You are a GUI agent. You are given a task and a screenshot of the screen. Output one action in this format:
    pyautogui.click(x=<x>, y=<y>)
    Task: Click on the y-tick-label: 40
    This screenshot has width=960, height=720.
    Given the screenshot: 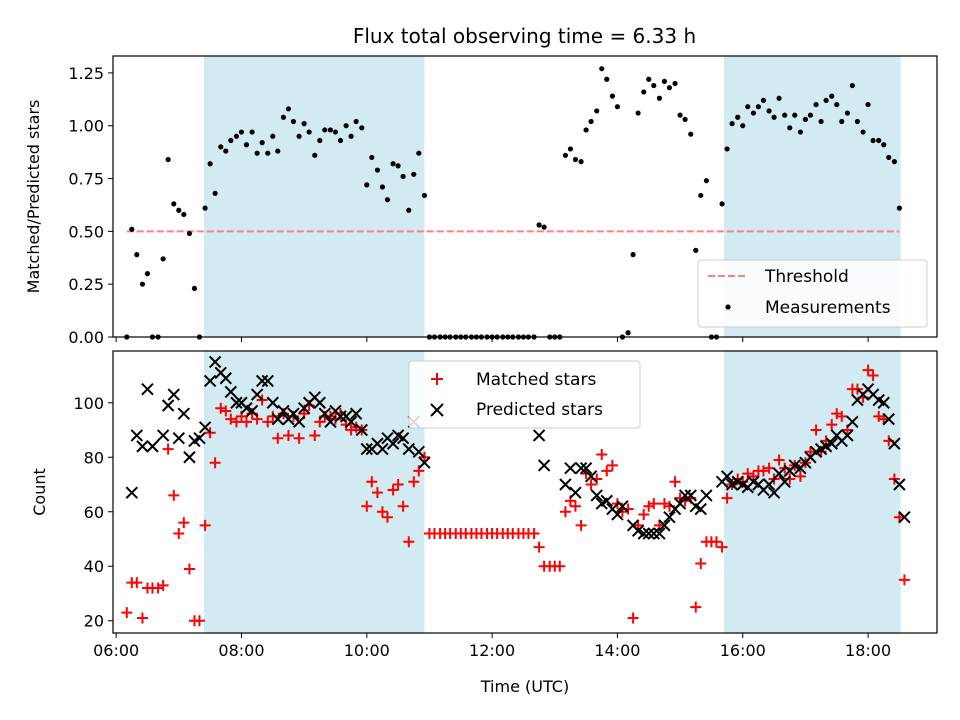 What is the action you would take?
    pyautogui.click(x=94, y=566)
    